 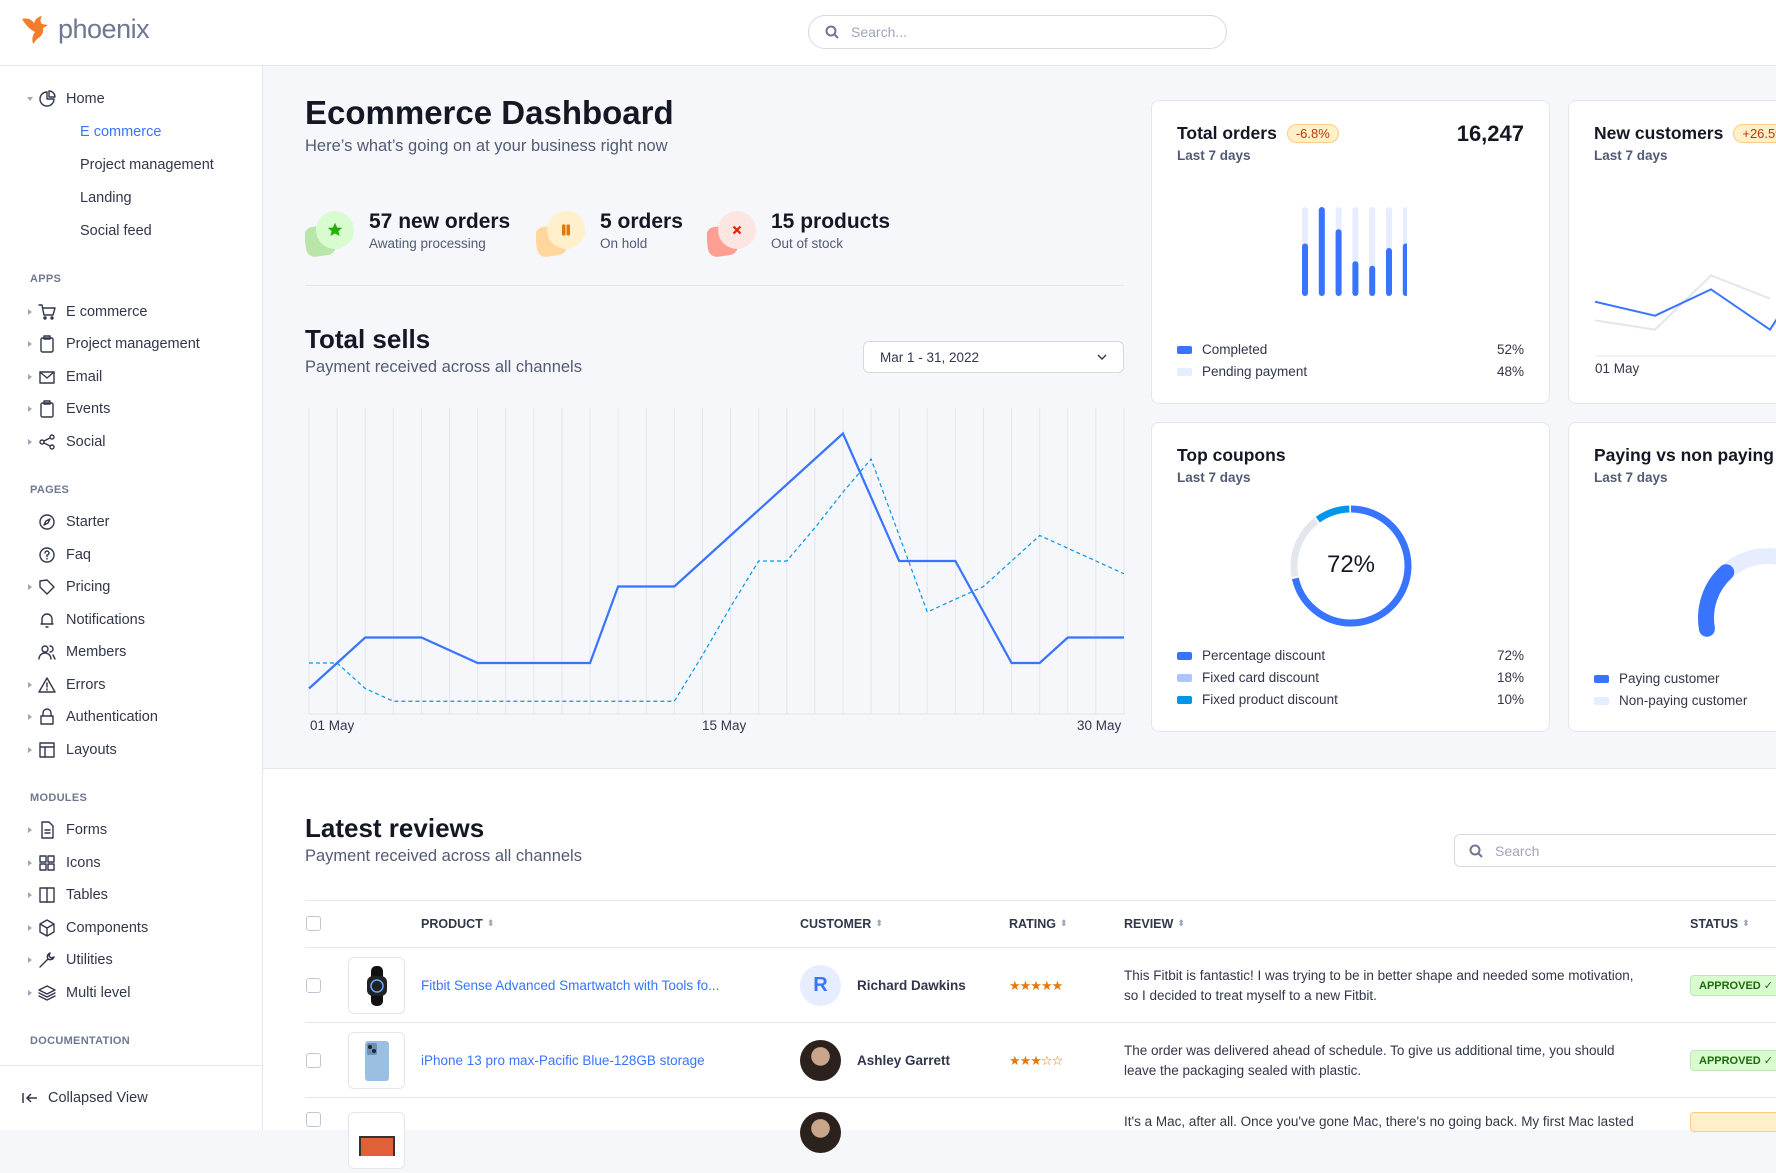 What do you see at coordinates (1510, 349) in the screenshot?
I see `legend-value: 52%` at bounding box center [1510, 349].